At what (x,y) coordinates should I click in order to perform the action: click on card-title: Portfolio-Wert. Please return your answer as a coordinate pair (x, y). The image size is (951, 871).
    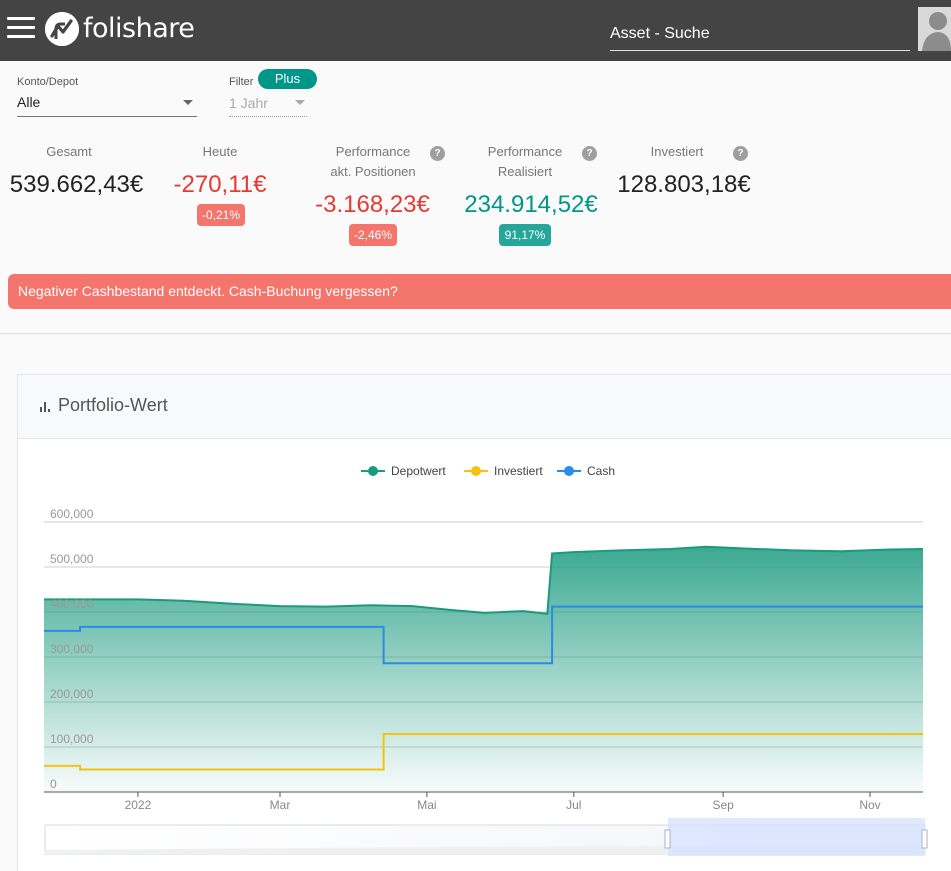
    Looking at the image, I should click on (113, 405).